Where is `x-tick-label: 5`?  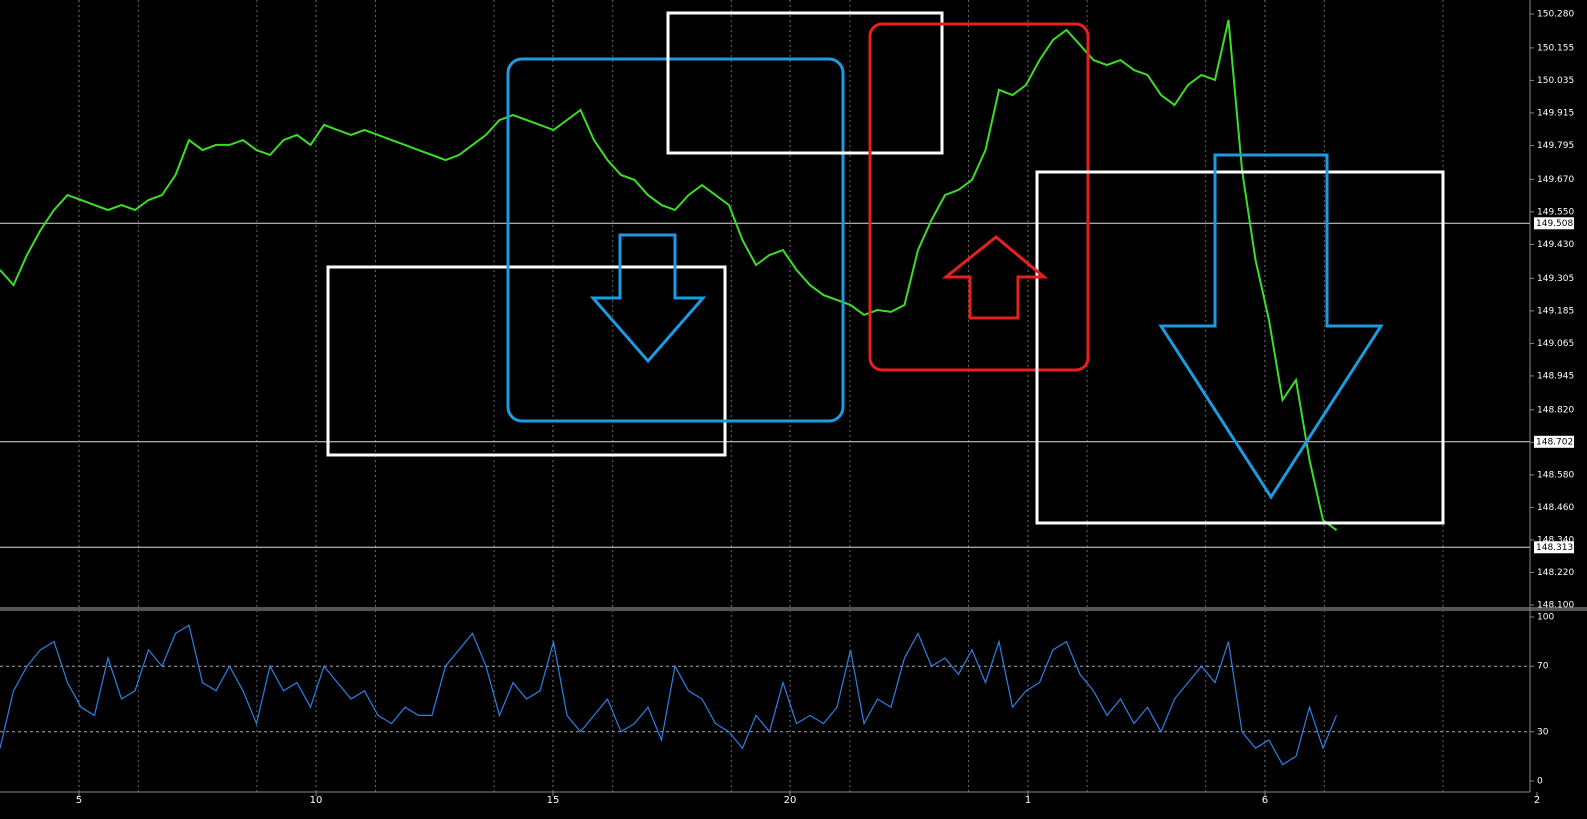
x-tick-label: 5 is located at coordinates (79, 800).